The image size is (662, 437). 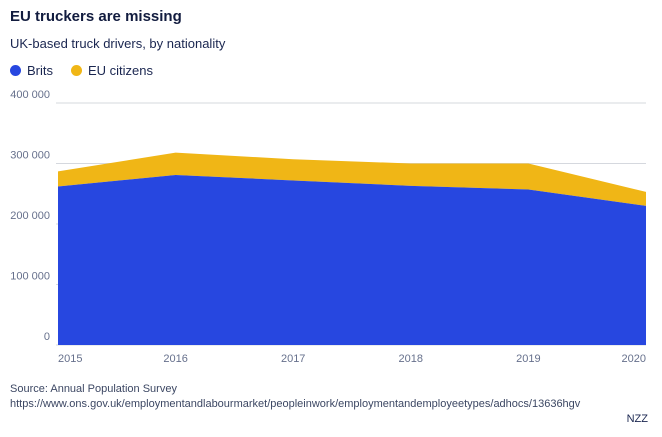 What do you see at coordinates (121, 70) in the screenshot?
I see `legend-label-eu-citizens: EU citizens` at bounding box center [121, 70].